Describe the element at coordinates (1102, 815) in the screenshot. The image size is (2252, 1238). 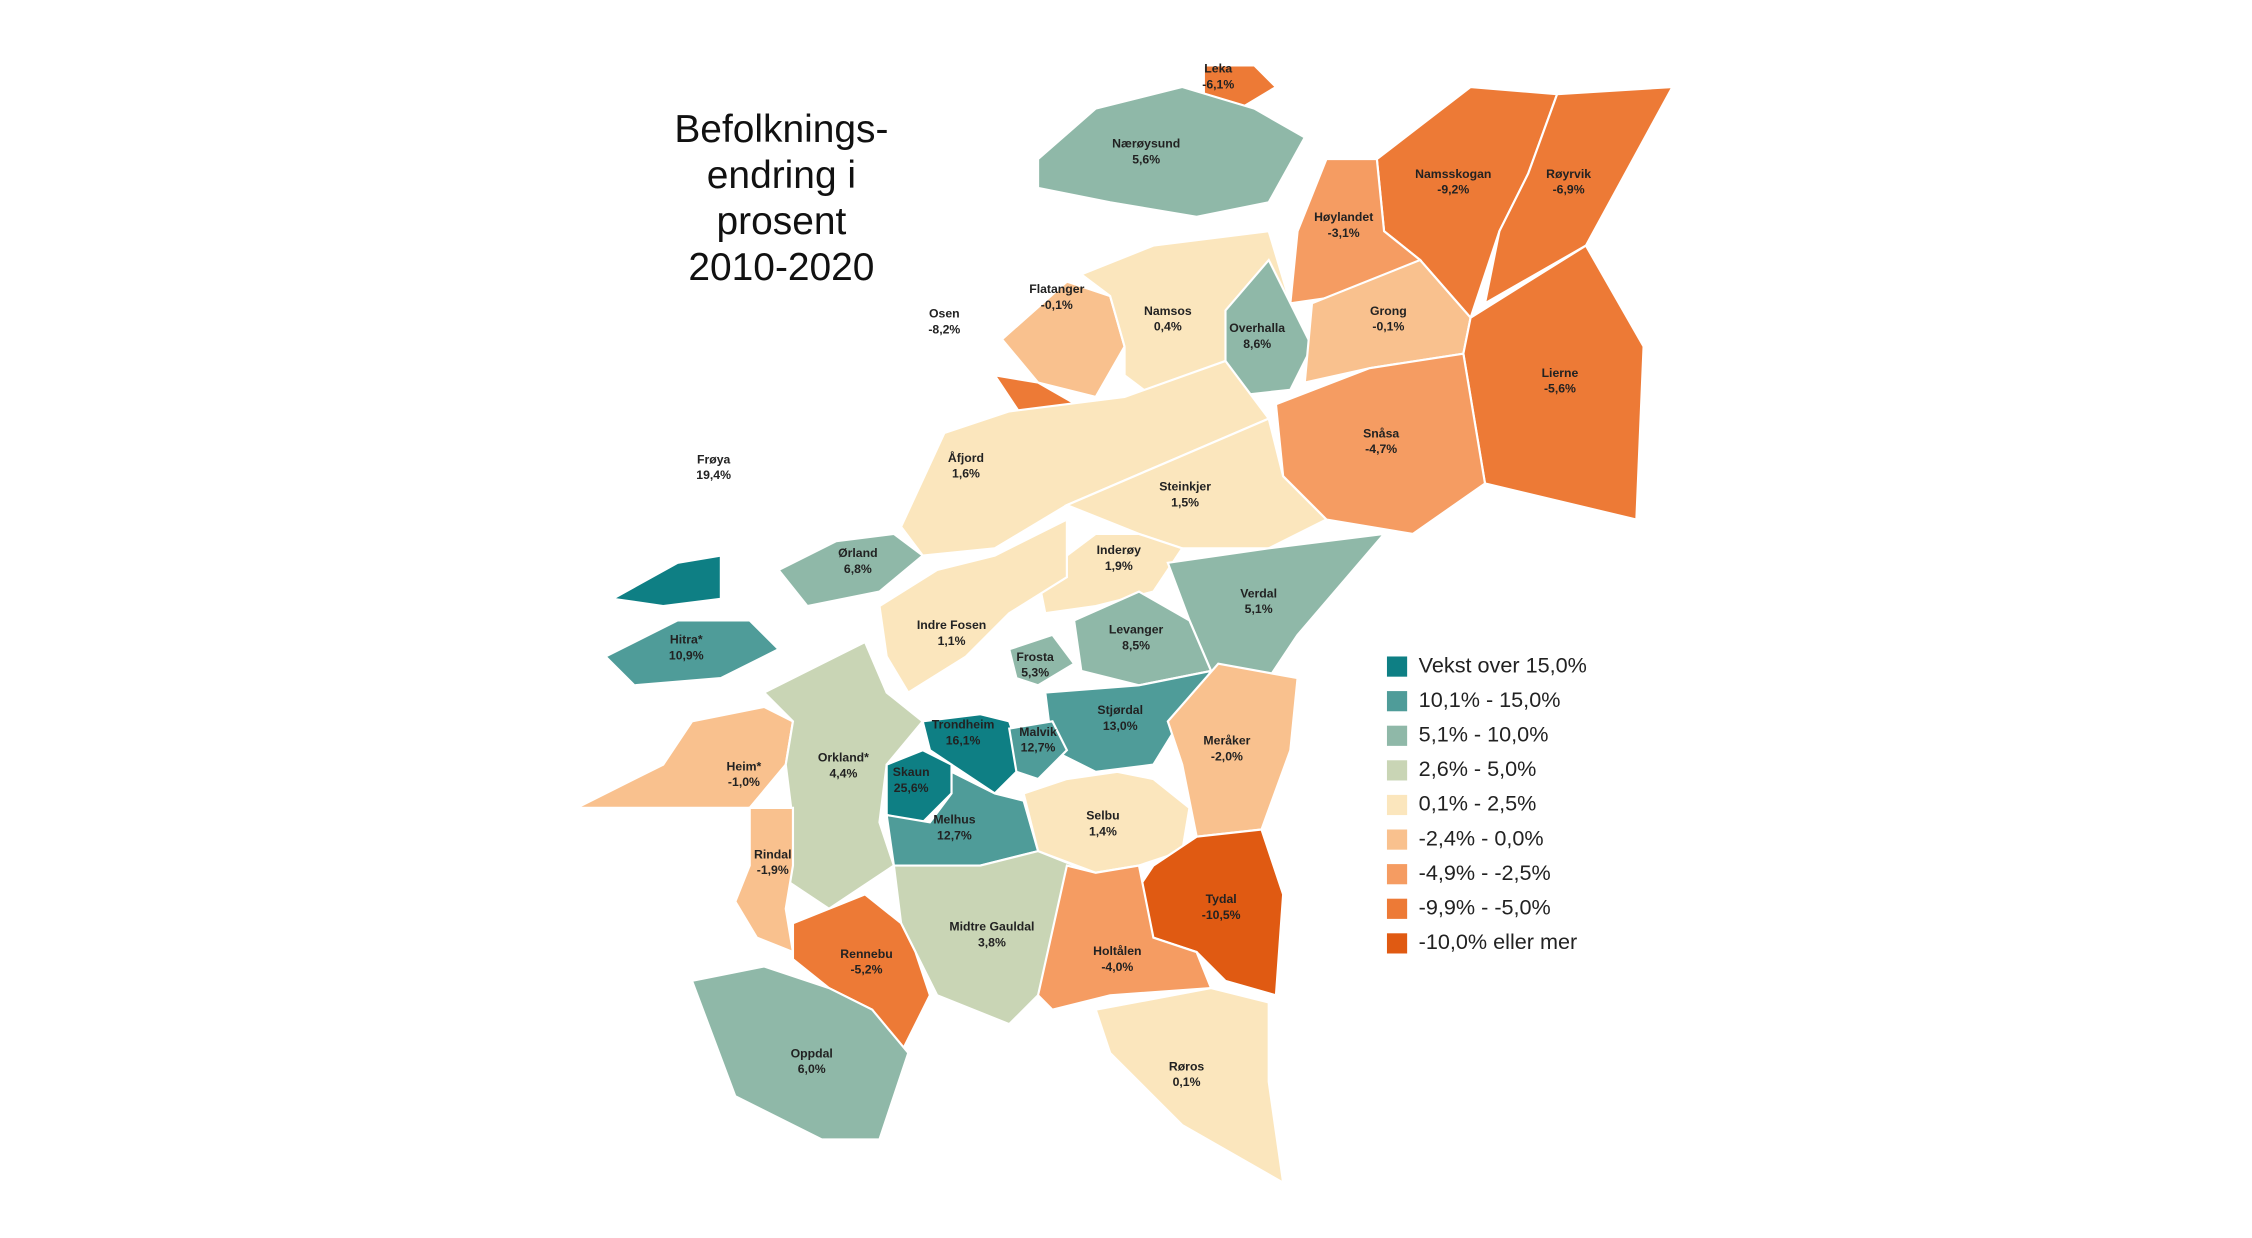
I see `region-name: Selbu` at that location.